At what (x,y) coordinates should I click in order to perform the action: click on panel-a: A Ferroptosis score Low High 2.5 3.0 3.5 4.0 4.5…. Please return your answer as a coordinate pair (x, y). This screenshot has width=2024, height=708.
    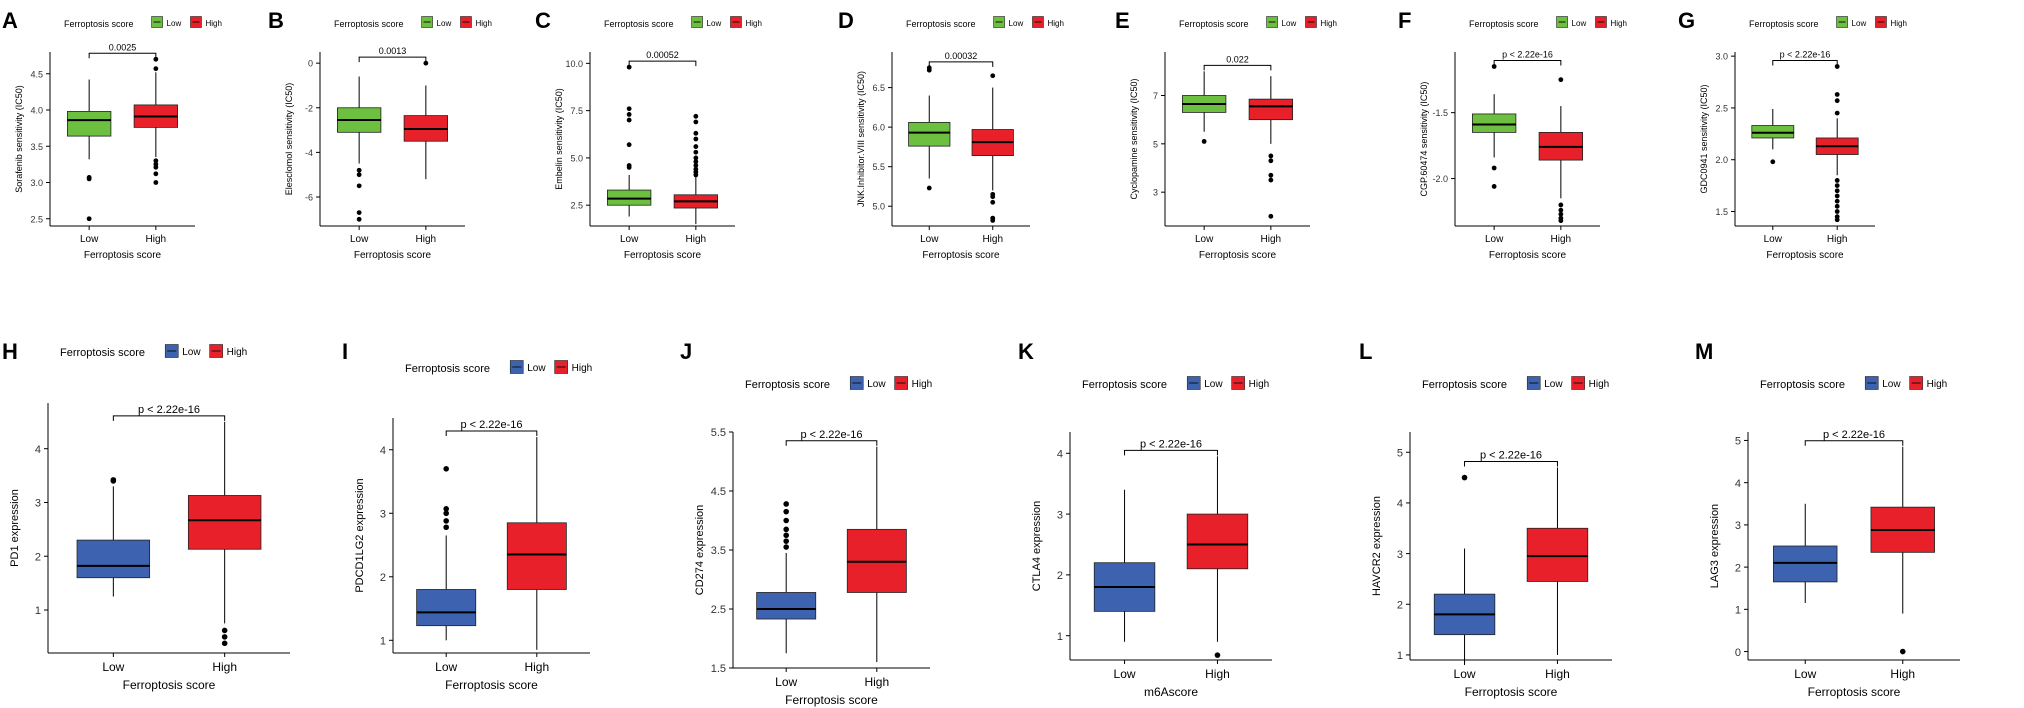
    Looking at the image, I should click on (112, 134).